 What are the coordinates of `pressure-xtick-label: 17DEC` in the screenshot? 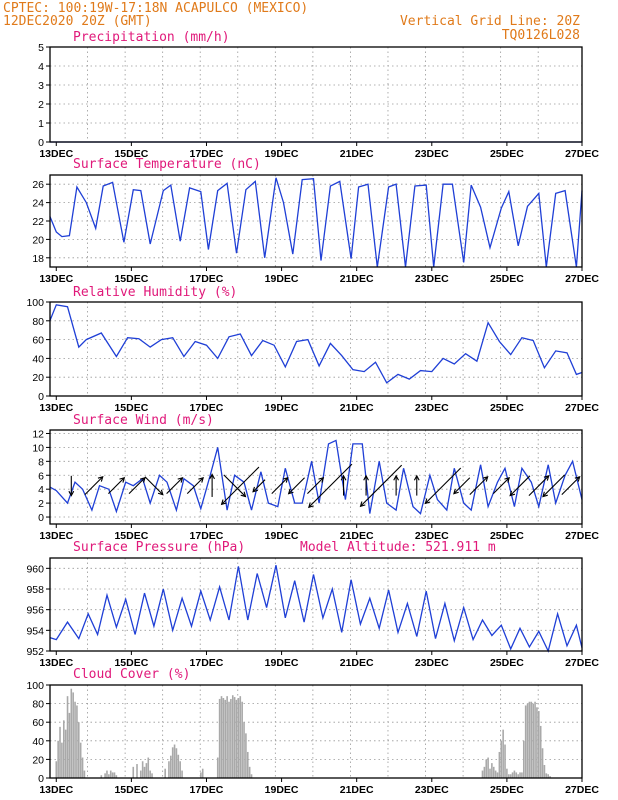 It's located at (207, 663).